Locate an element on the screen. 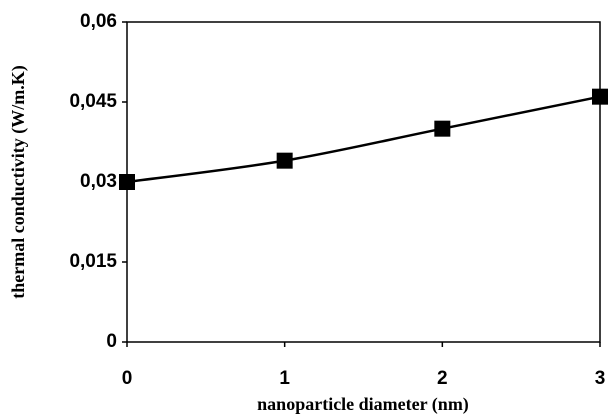  y-axis-label: thermal conductivity (W/m.K) is located at coordinates (18, 181).